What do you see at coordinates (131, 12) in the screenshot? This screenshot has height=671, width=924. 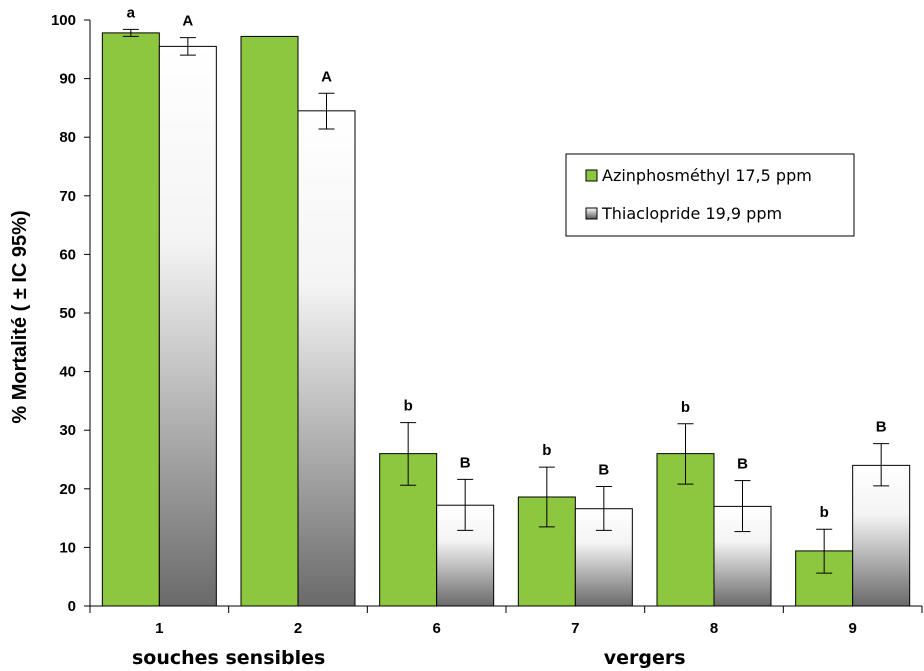 I see `significance-letter: a` at bounding box center [131, 12].